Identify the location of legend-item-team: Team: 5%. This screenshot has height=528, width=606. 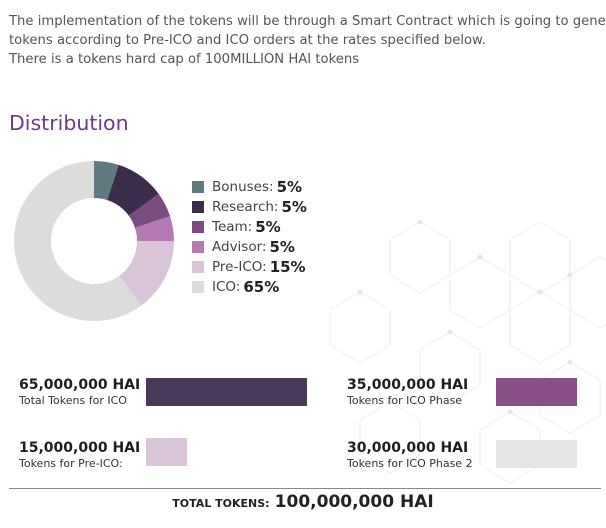
(249, 227).